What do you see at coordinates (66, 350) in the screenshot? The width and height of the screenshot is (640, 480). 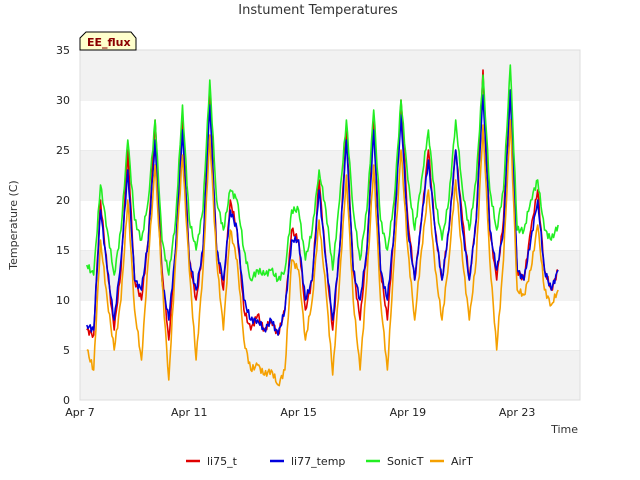 I see `y-tick-label: 5` at bounding box center [66, 350].